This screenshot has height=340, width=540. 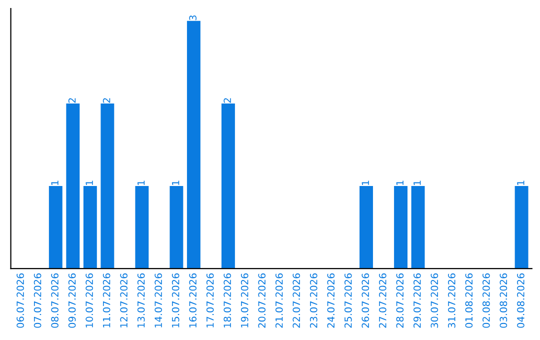 I want to click on x-tick-label: 01.08.2026, so click(x=469, y=300).